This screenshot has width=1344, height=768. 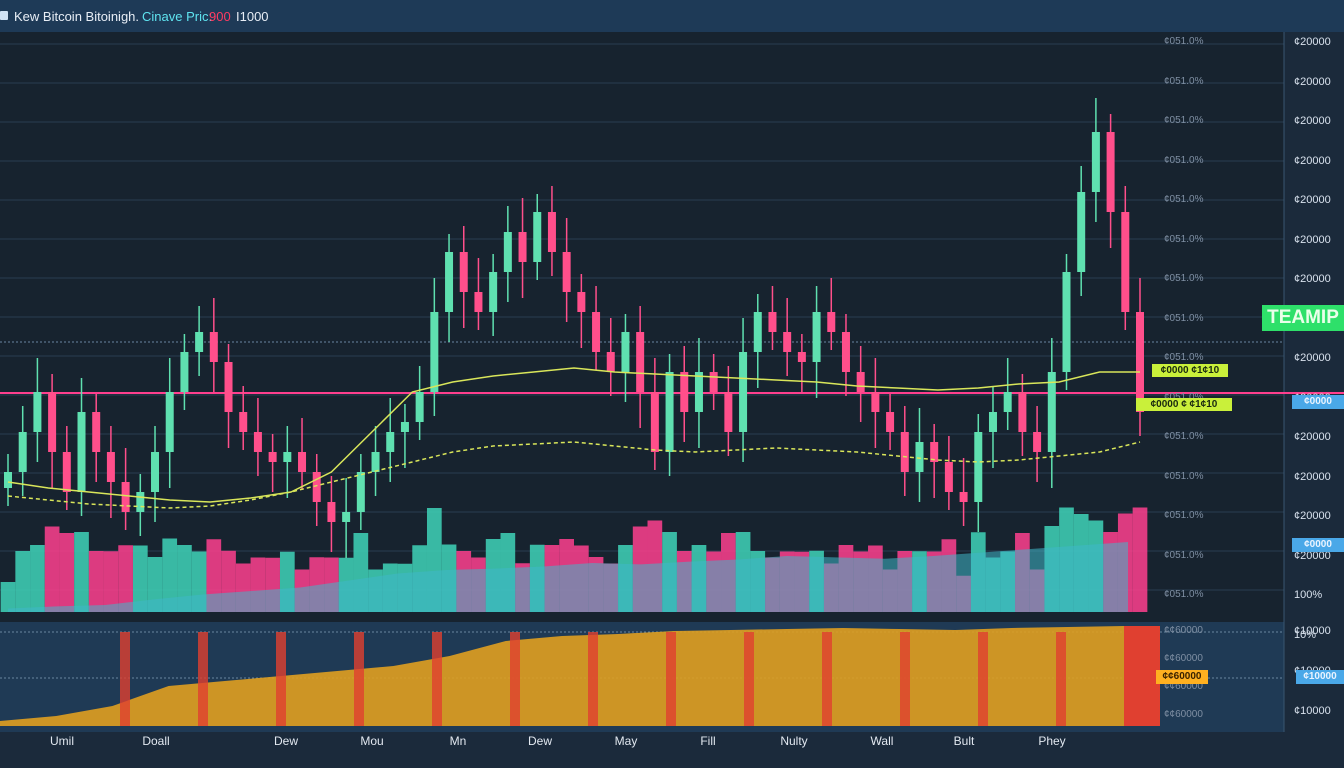 I want to click on y-tick-label: 10%, so click(x=1305, y=634).